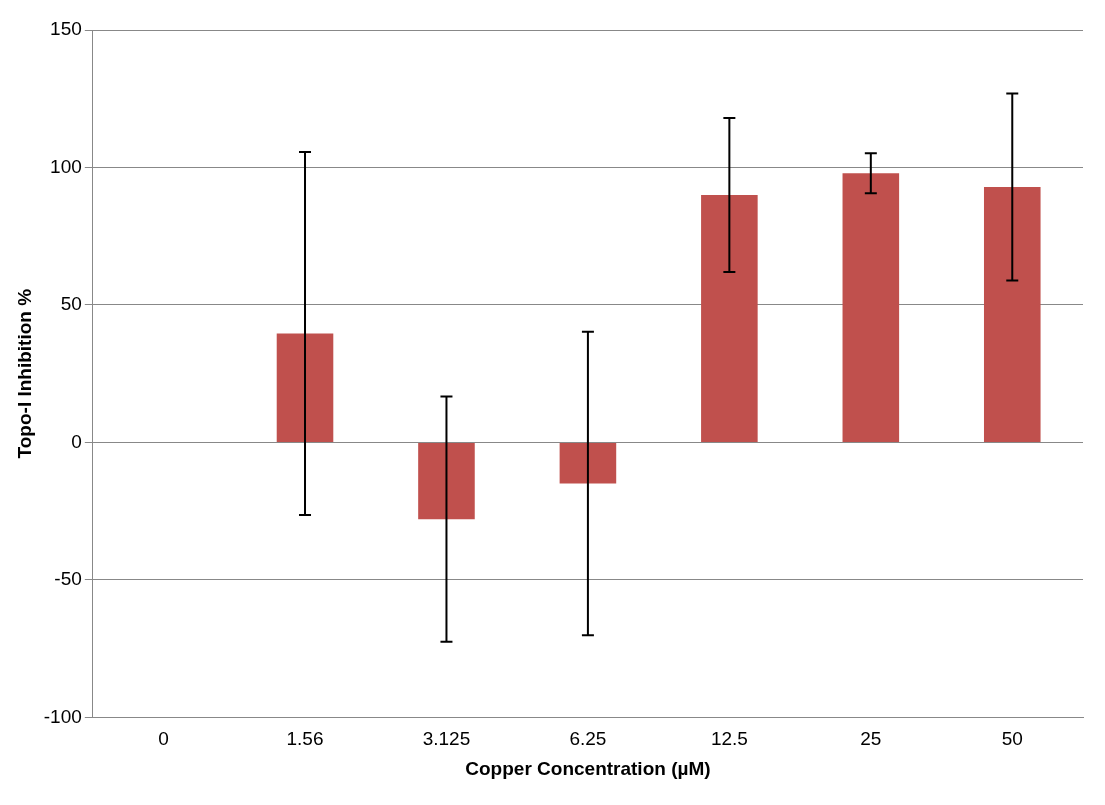  What do you see at coordinates (588, 739) in the screenshot?
I see `x-tick-label: 6.25` at bounding box center [588, 739].